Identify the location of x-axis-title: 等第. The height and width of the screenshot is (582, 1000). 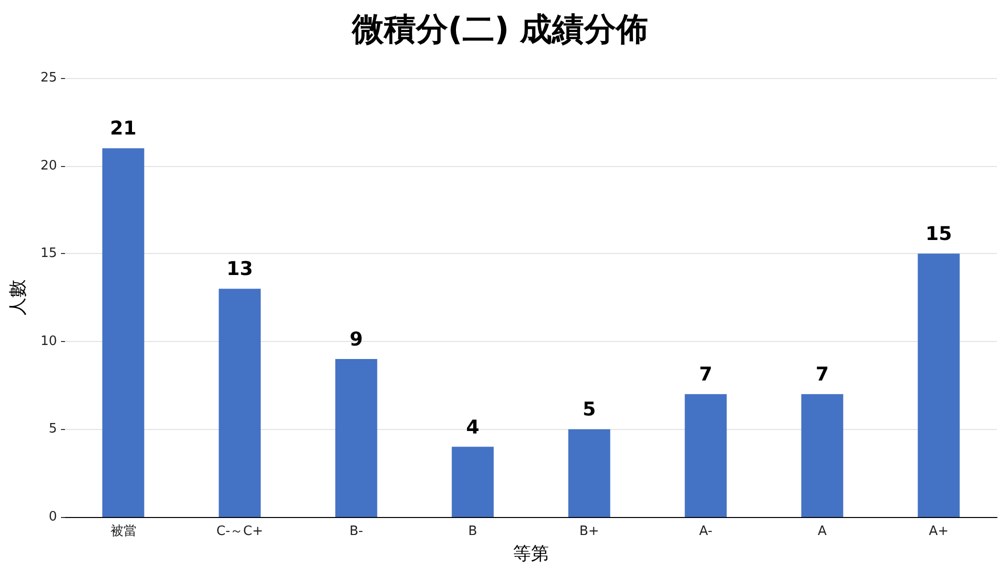
(531, 554).